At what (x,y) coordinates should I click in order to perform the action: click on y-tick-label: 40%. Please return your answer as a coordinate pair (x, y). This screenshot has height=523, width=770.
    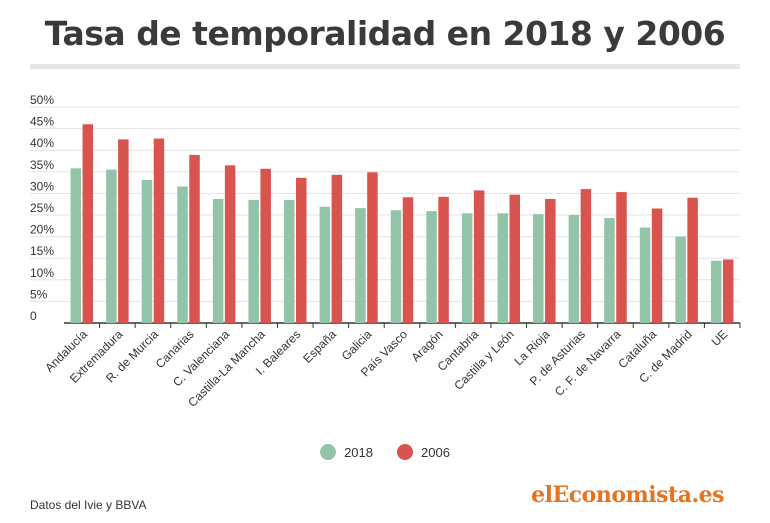
    Looking at the image, I should click on (42, 143).